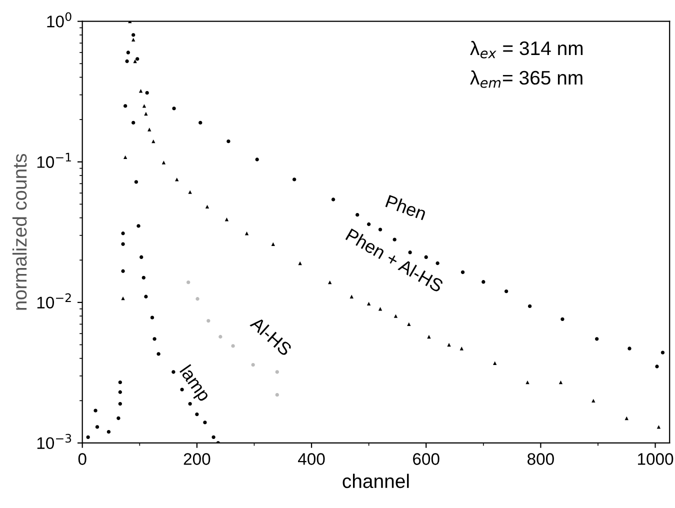  What do you see at coordinates (54, 160) in the screenshot?
I see `y-tick-label: 10$^{−1}$` at bounding box center [54, 160].